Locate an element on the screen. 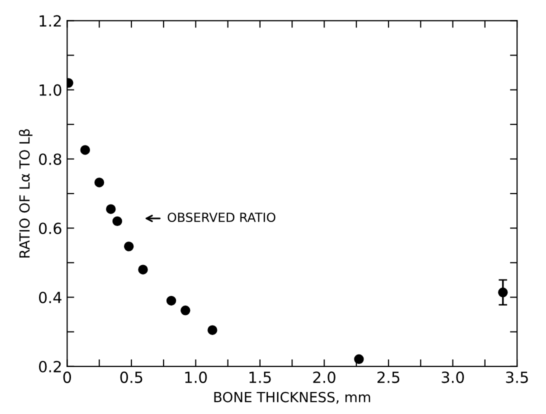 Image resolution: width=546 pixels, height=414 pixels. x-tick-label: 1.0 is located at coordinates (196, 378).